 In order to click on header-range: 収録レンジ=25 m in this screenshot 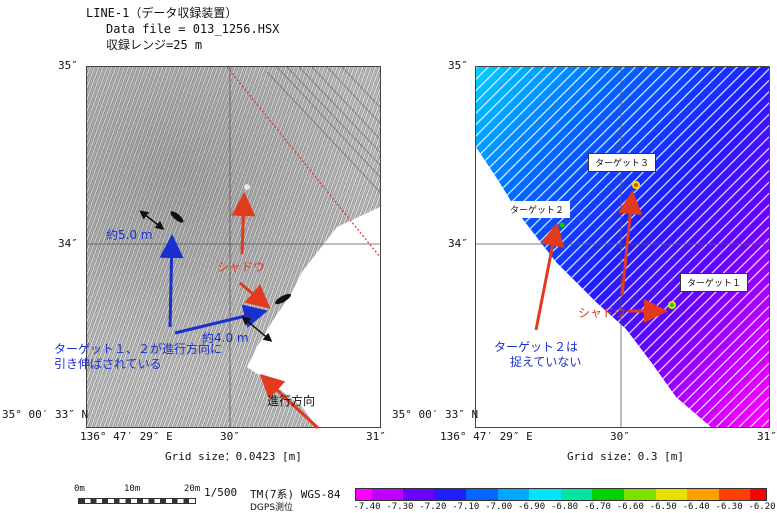, I will do `click(154, 45)`.